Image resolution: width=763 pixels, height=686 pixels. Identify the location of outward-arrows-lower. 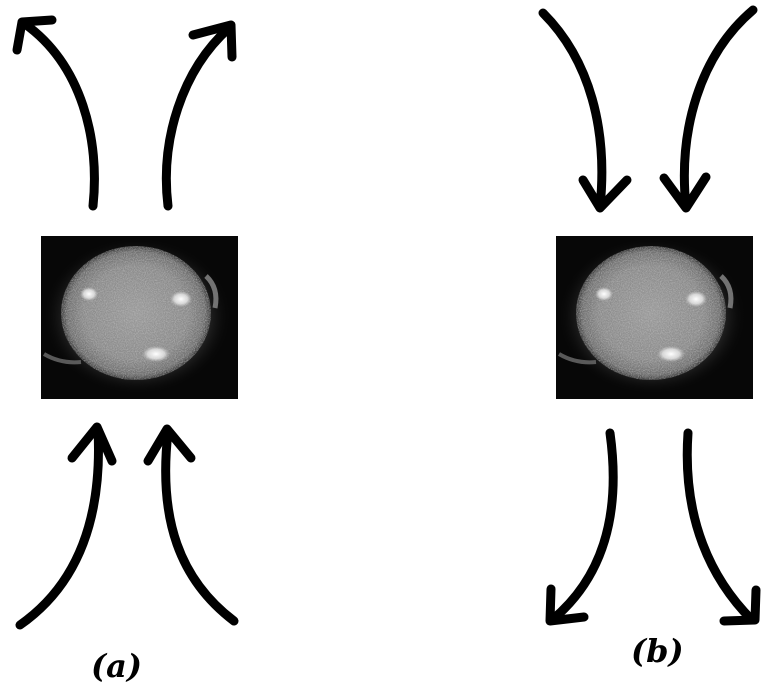
(653, 527).